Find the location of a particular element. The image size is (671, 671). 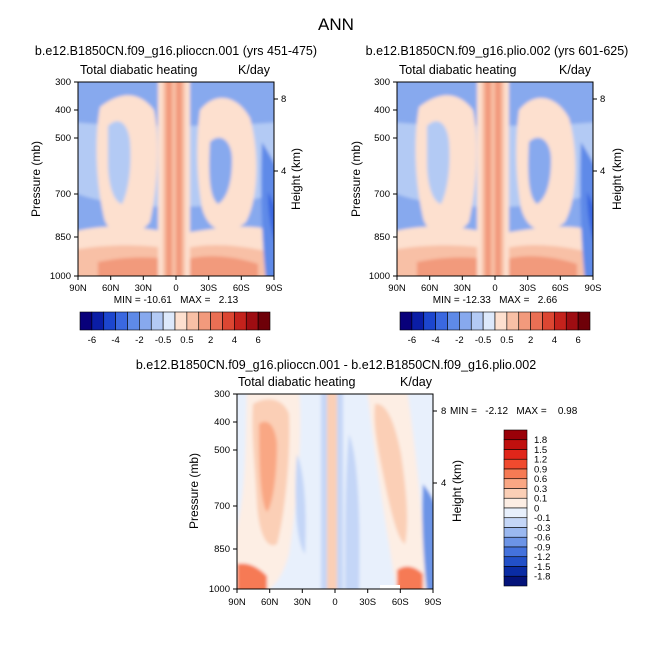

panel-3-colorbar is located at coordinates (515, 508).